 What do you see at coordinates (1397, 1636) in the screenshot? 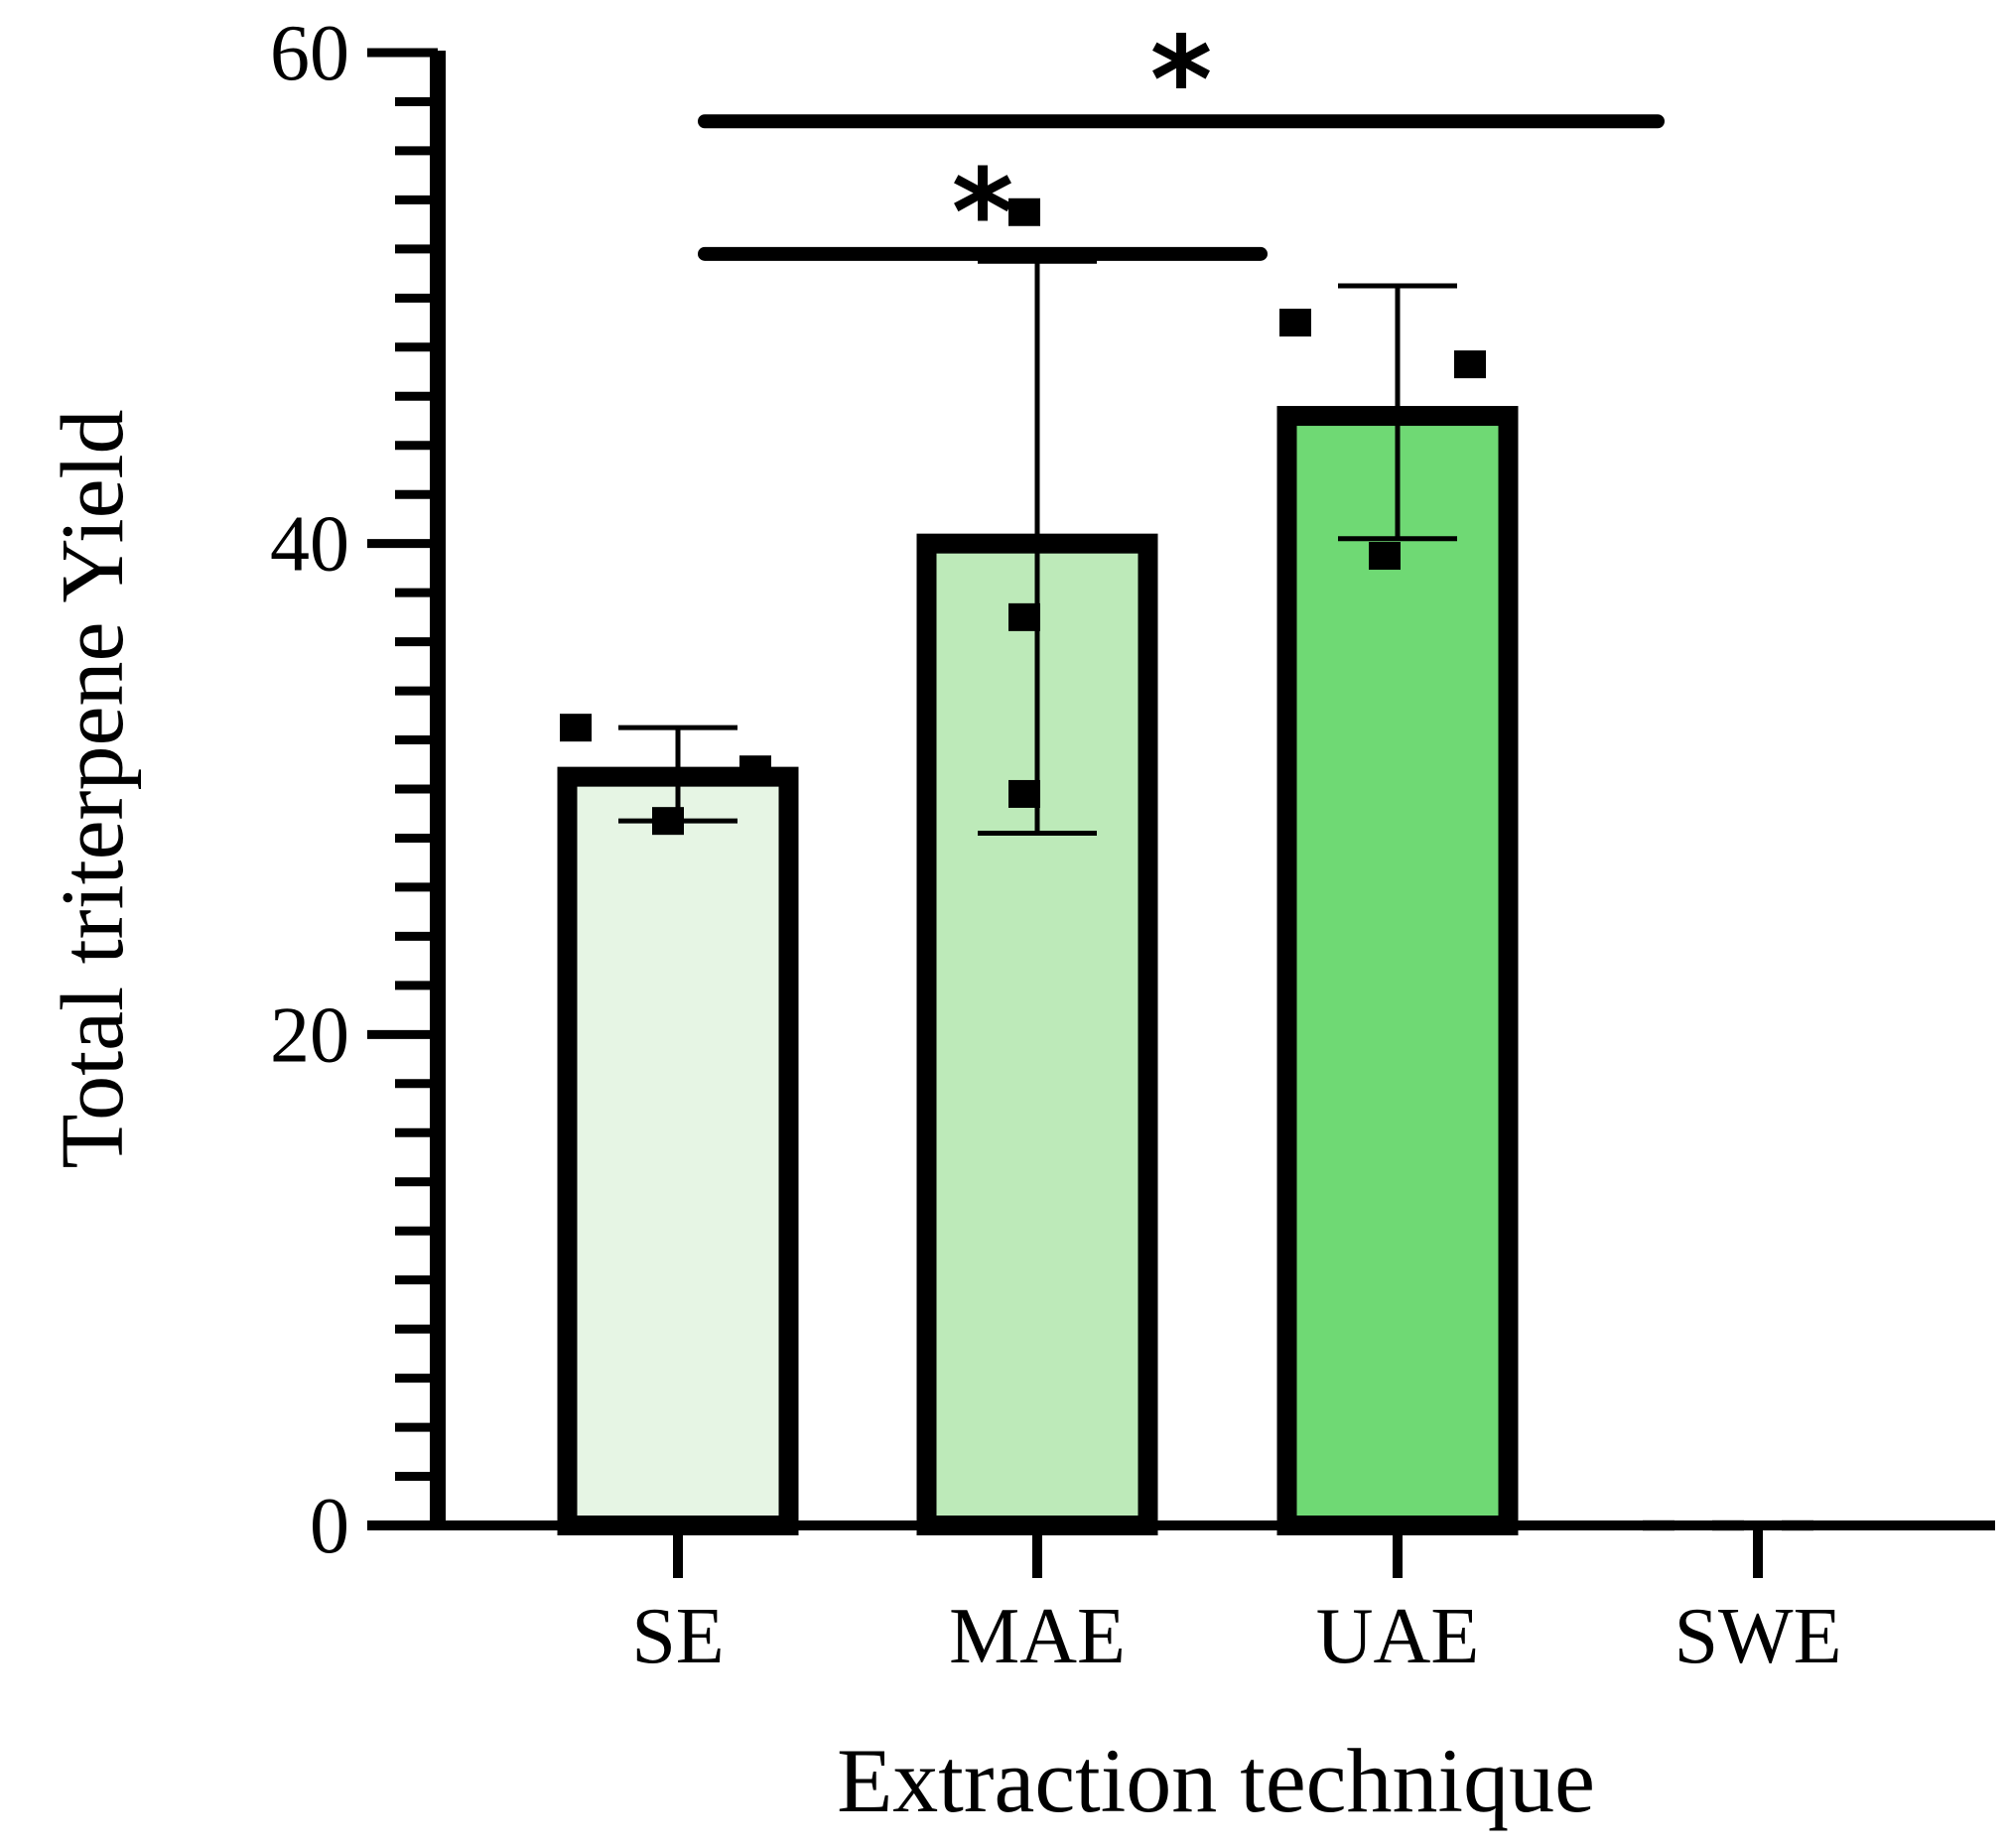
I see `x-tick-label-uae: UAE` at bounding box center [1397, 1636].